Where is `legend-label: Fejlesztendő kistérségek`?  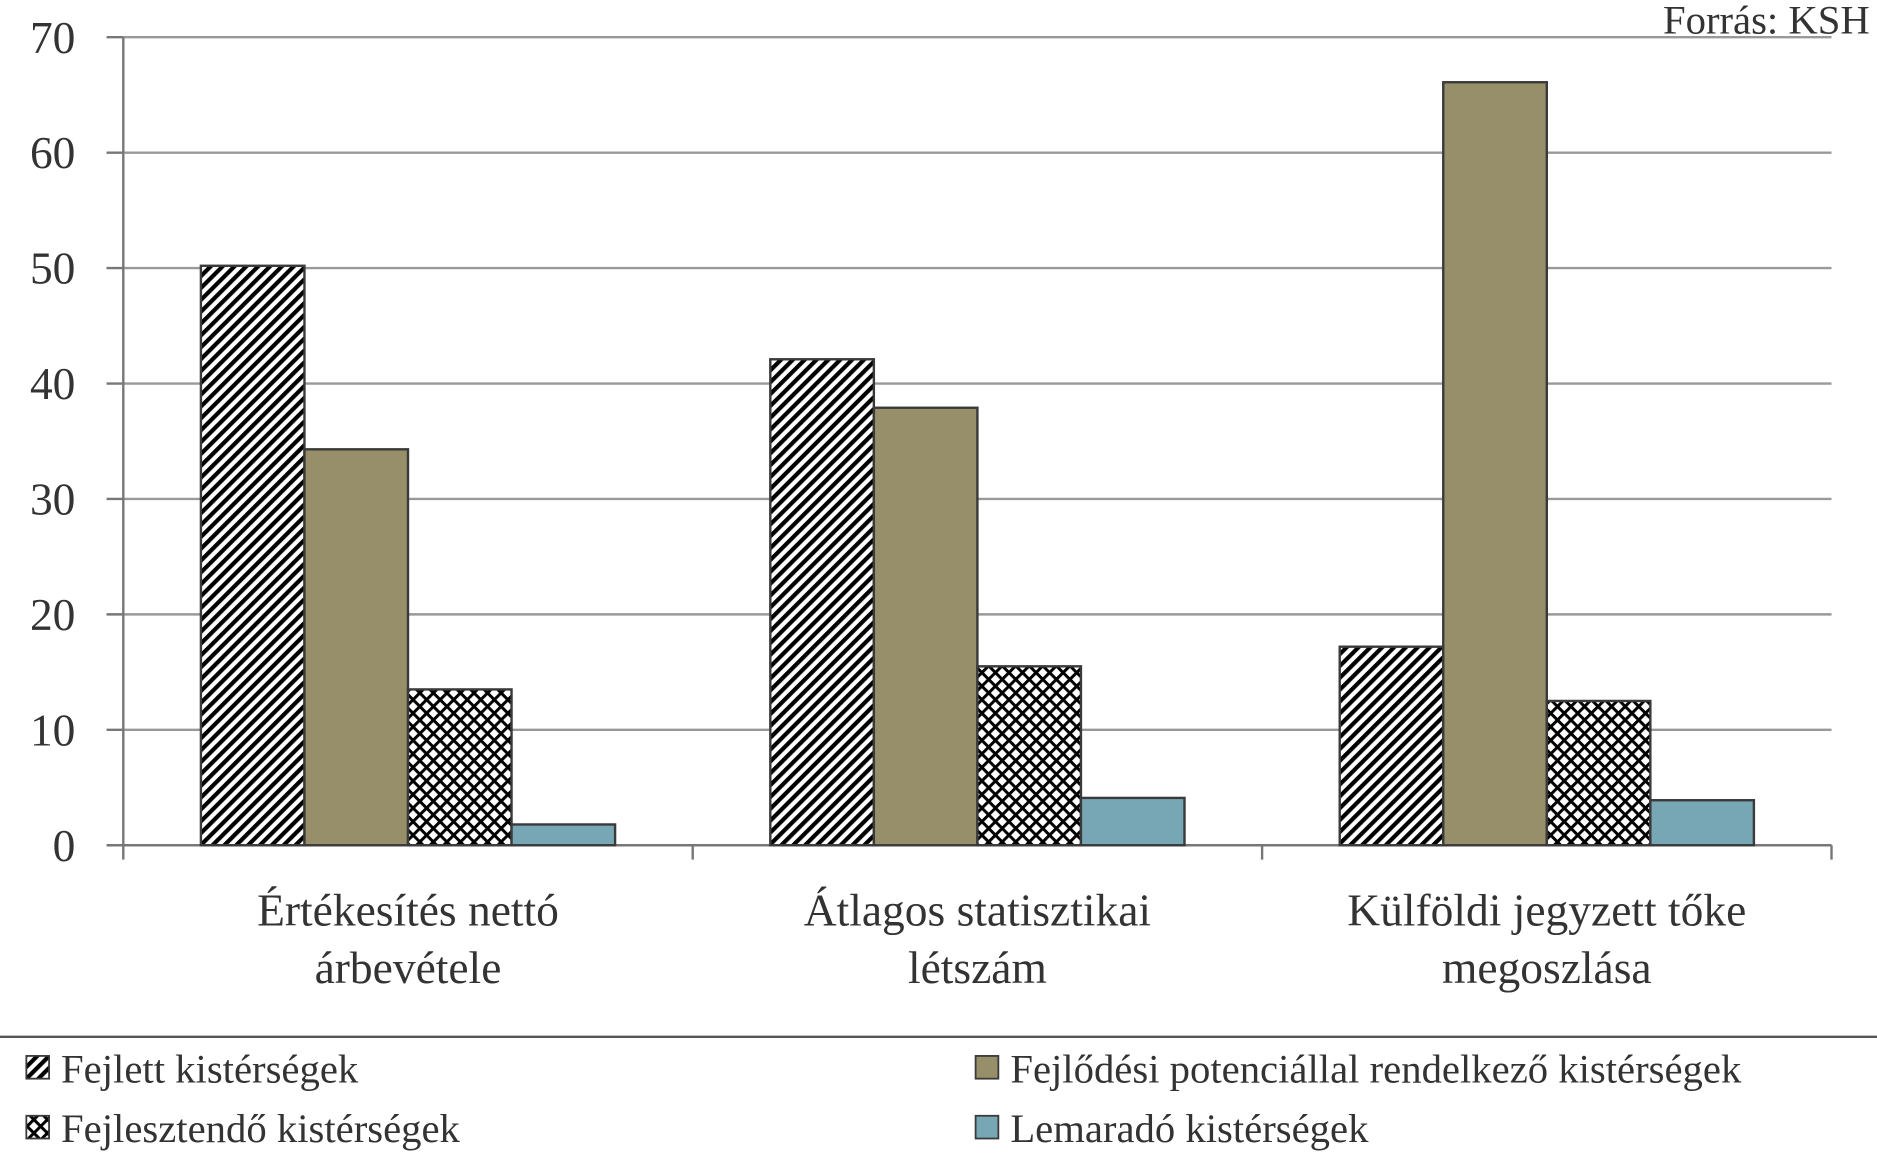
legend-label: Fejlesztendő kistérségek is located at coordinates (261, 1128).